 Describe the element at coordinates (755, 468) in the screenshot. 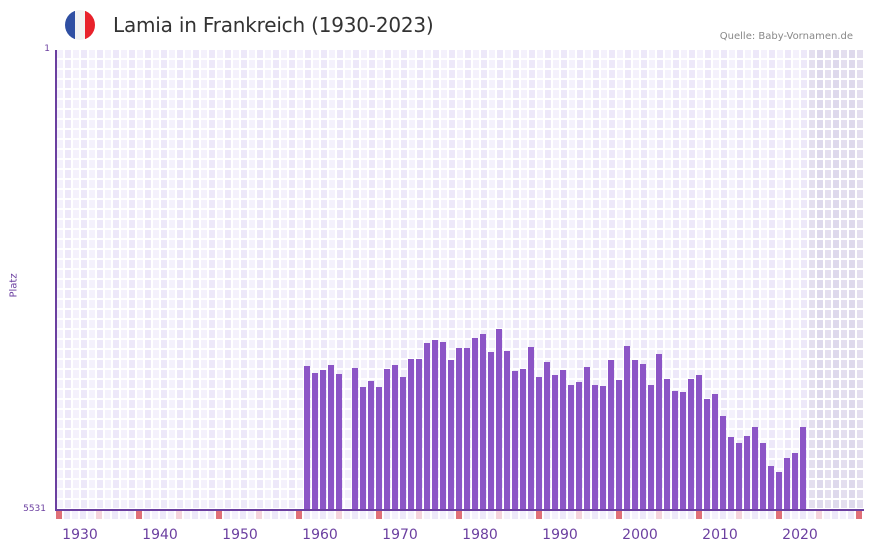

I see `bar-2016` at that location.